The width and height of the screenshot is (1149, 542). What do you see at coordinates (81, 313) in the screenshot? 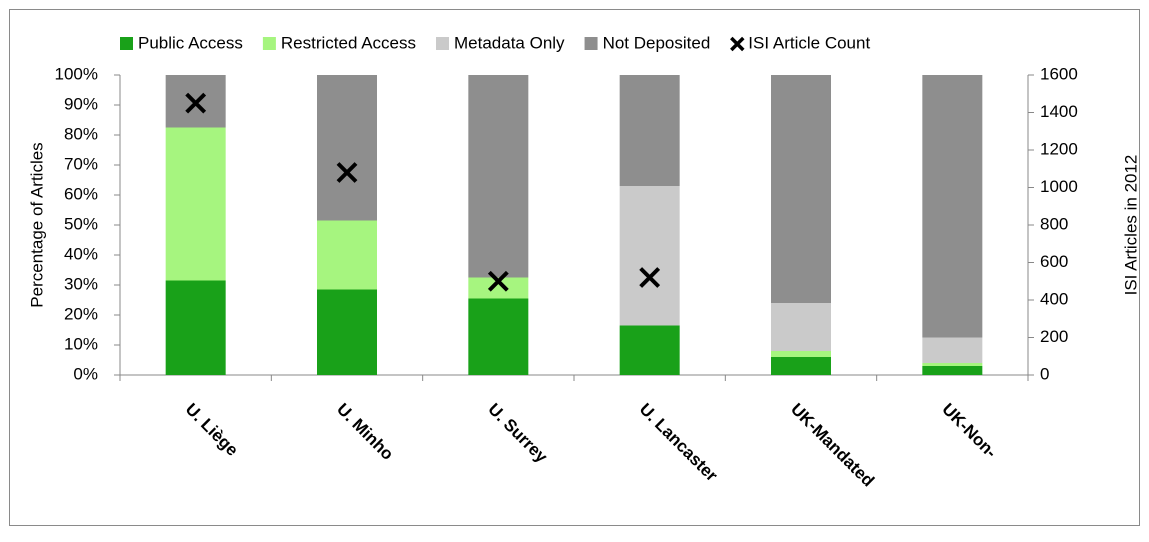
I see `y-tick-label: 20%` at bounding box center [81, 313].